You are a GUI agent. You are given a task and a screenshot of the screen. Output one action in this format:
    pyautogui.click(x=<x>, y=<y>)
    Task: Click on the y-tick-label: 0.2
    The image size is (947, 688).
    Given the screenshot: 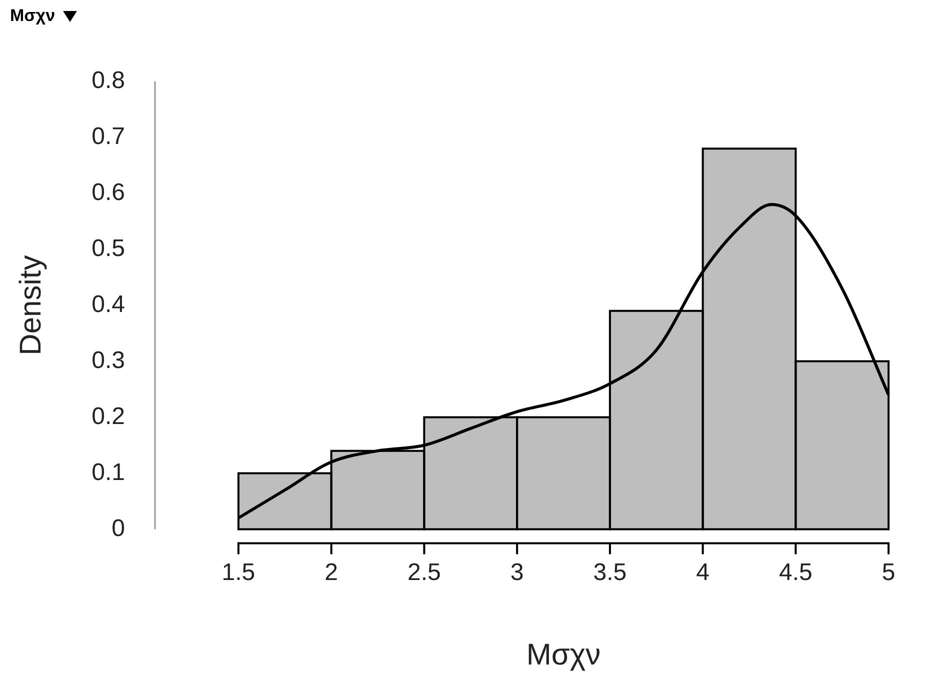 What is the action you would take?
    pyautogui.click(x=108, y=416)
    